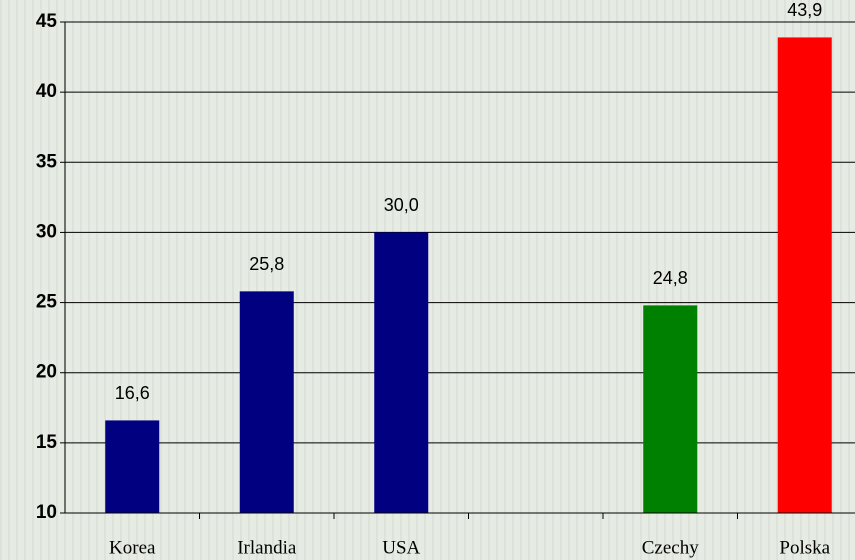 The width and height of the screenshot is (855, 560). I want to click on y-tick-label: 45, so click(47, 21).